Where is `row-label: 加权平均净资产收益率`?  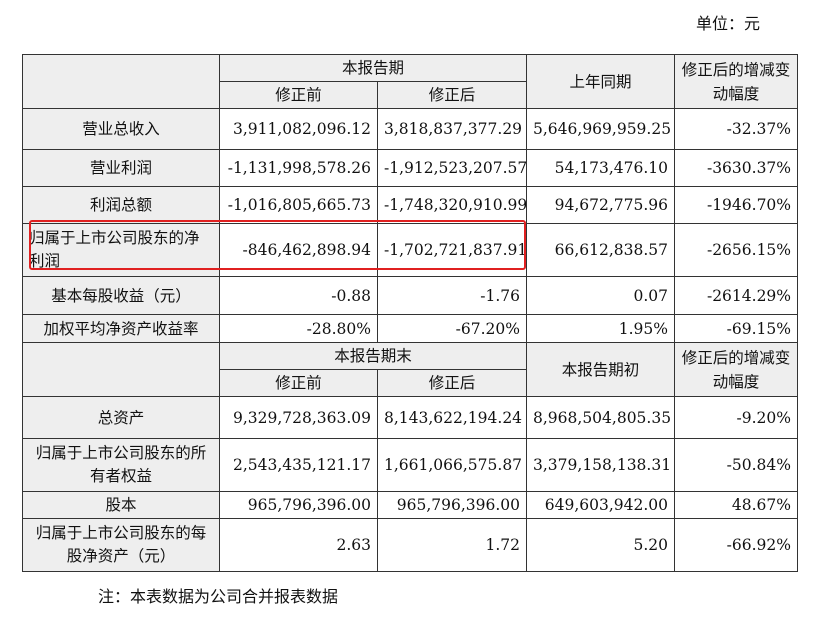
row-label: 加权平均净资产收益率 is located at coordinates (121, 328).